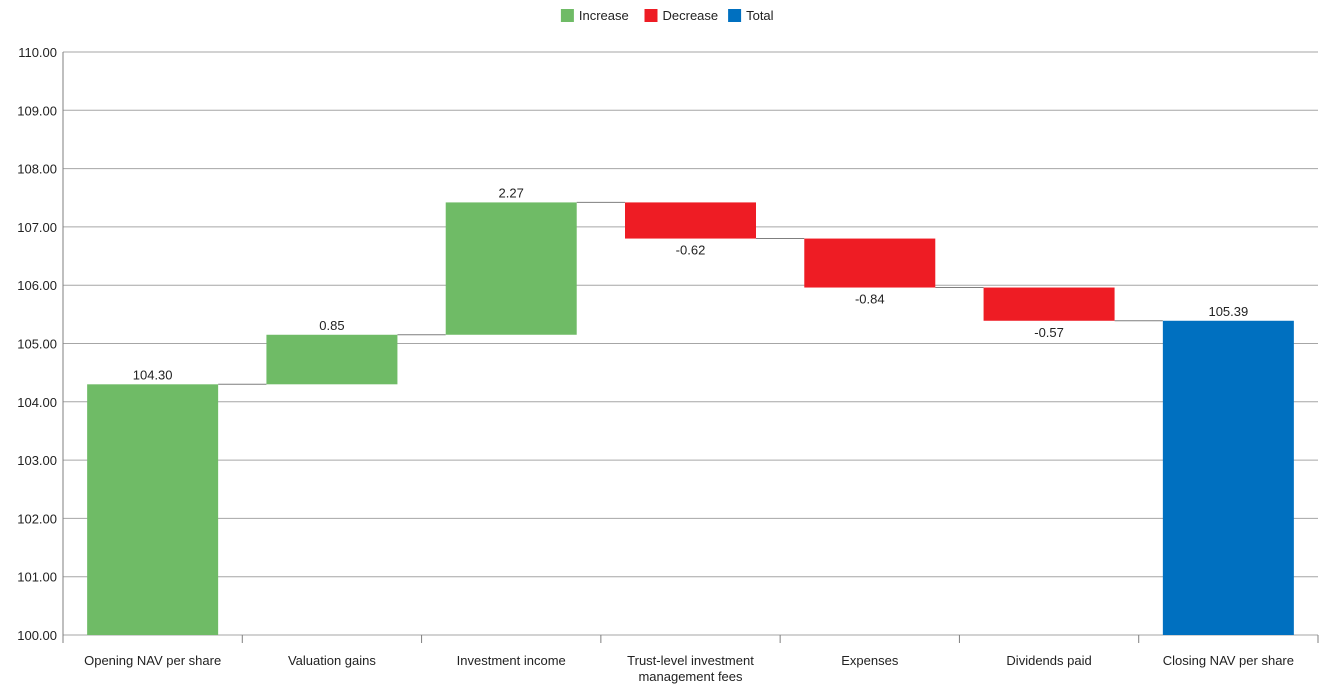  Describe the element at coordinates (690, 676) in the screenshot. I see `x-category-label: management fees` at that location.